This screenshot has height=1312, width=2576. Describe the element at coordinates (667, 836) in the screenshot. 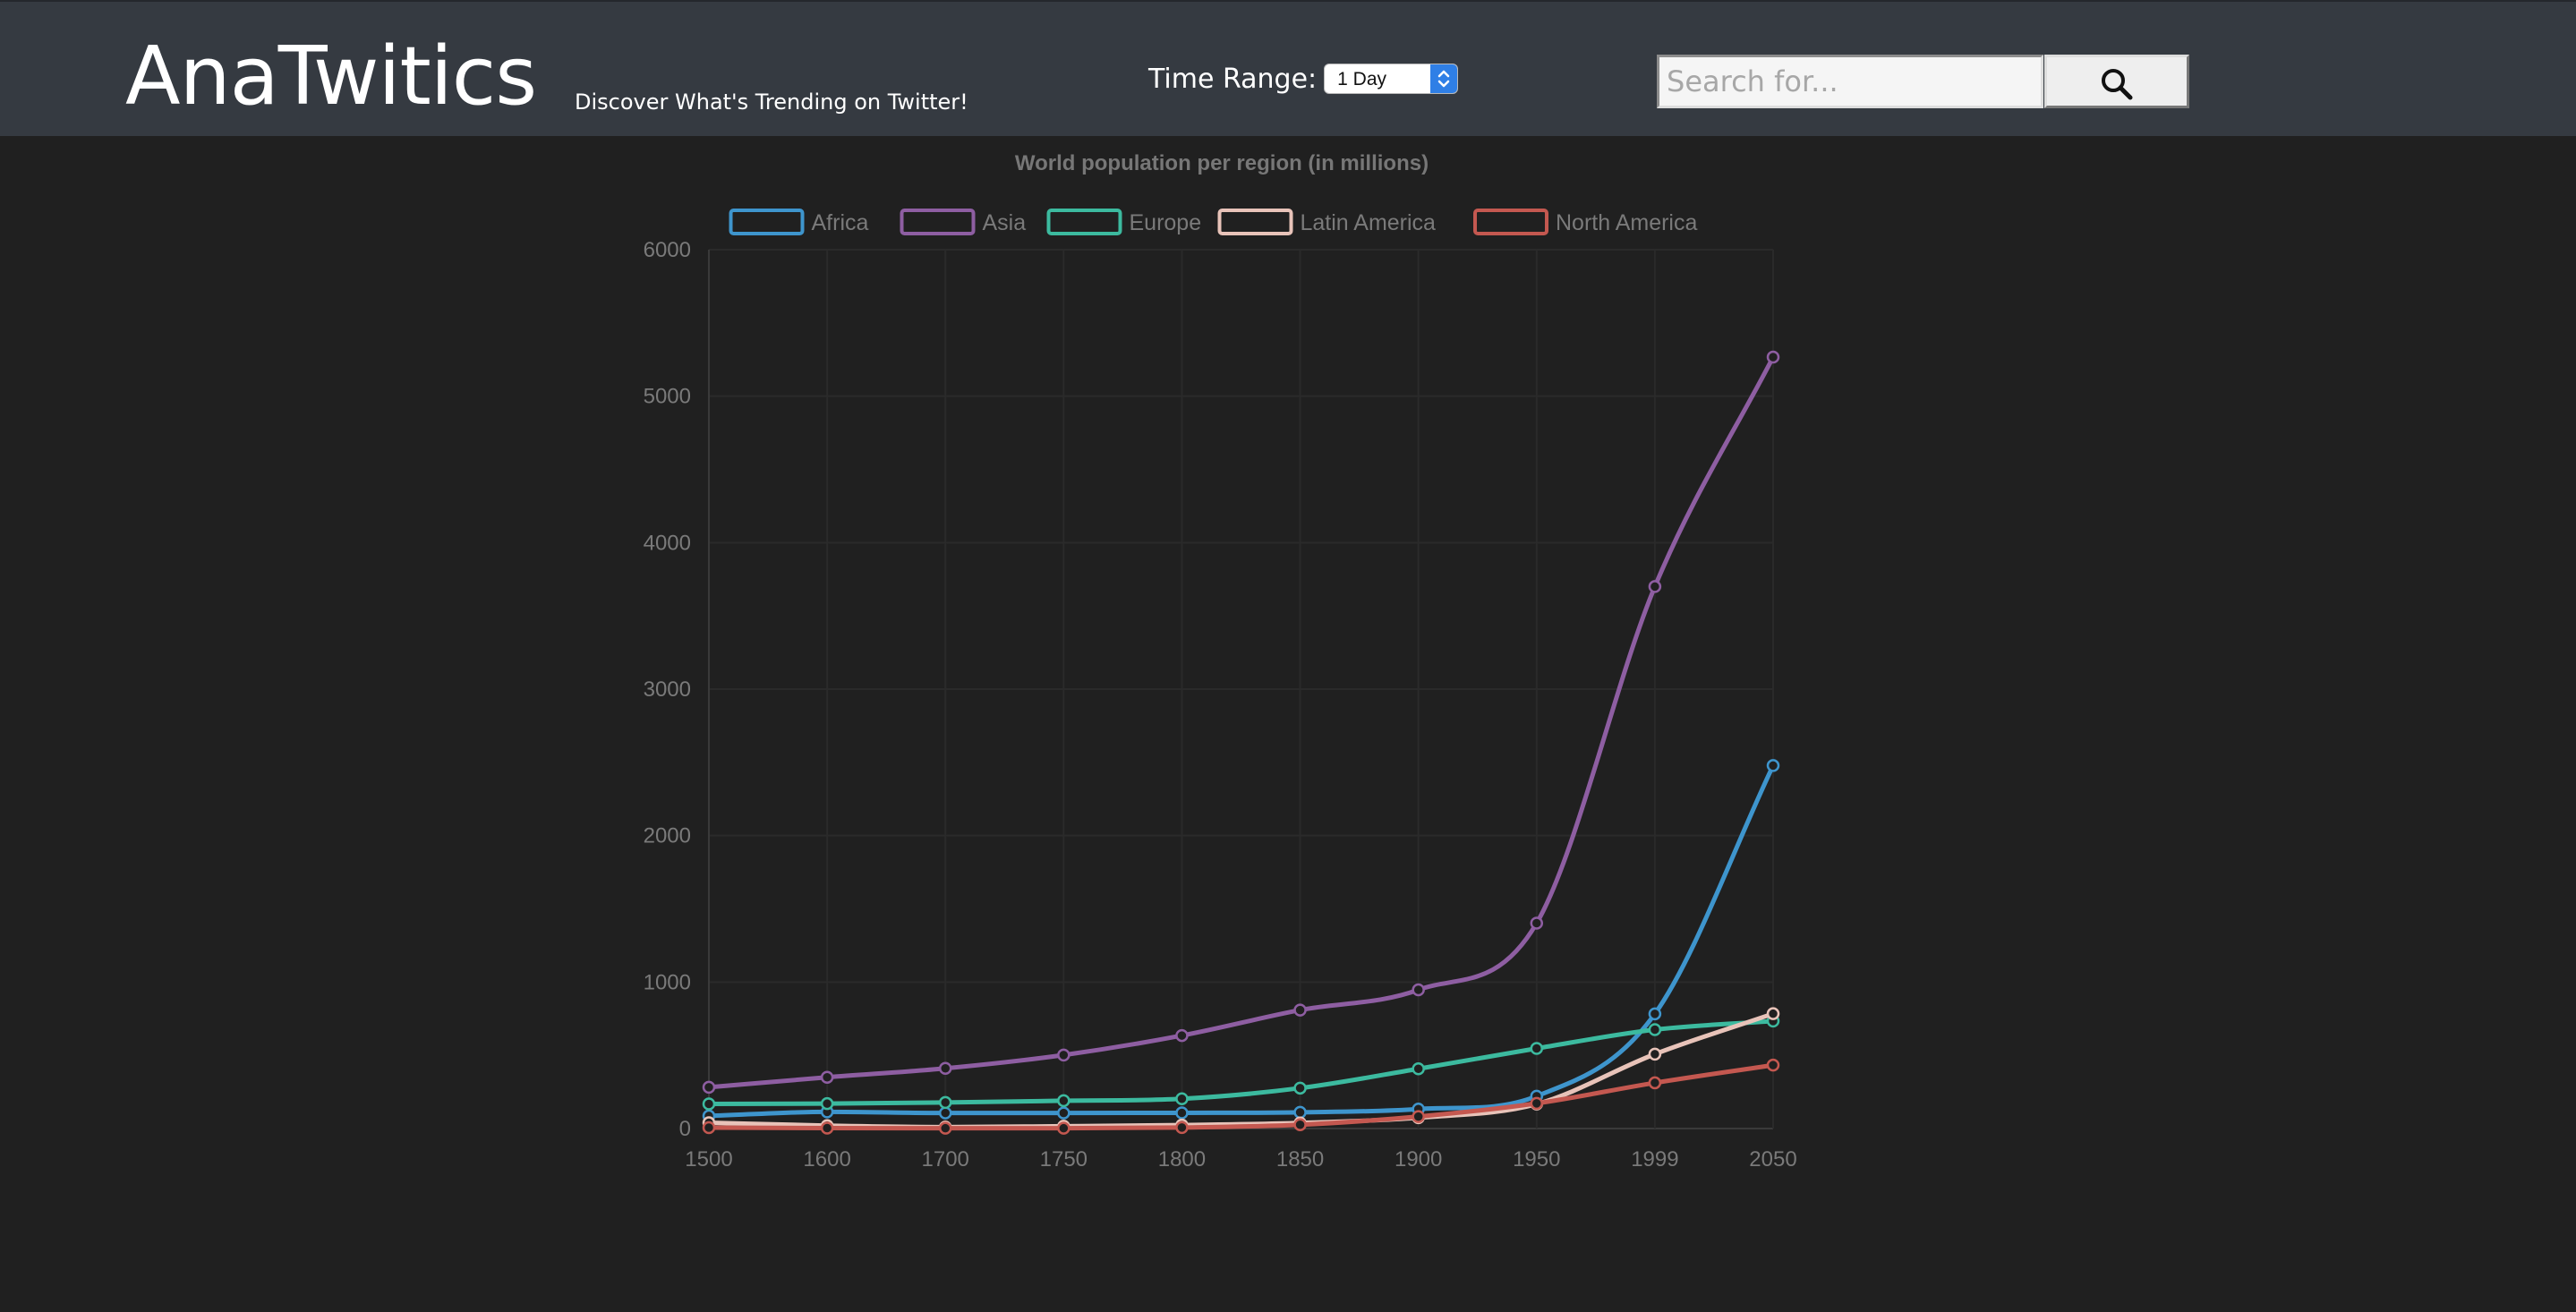

I see `y-tick-label: 2000` at that location.